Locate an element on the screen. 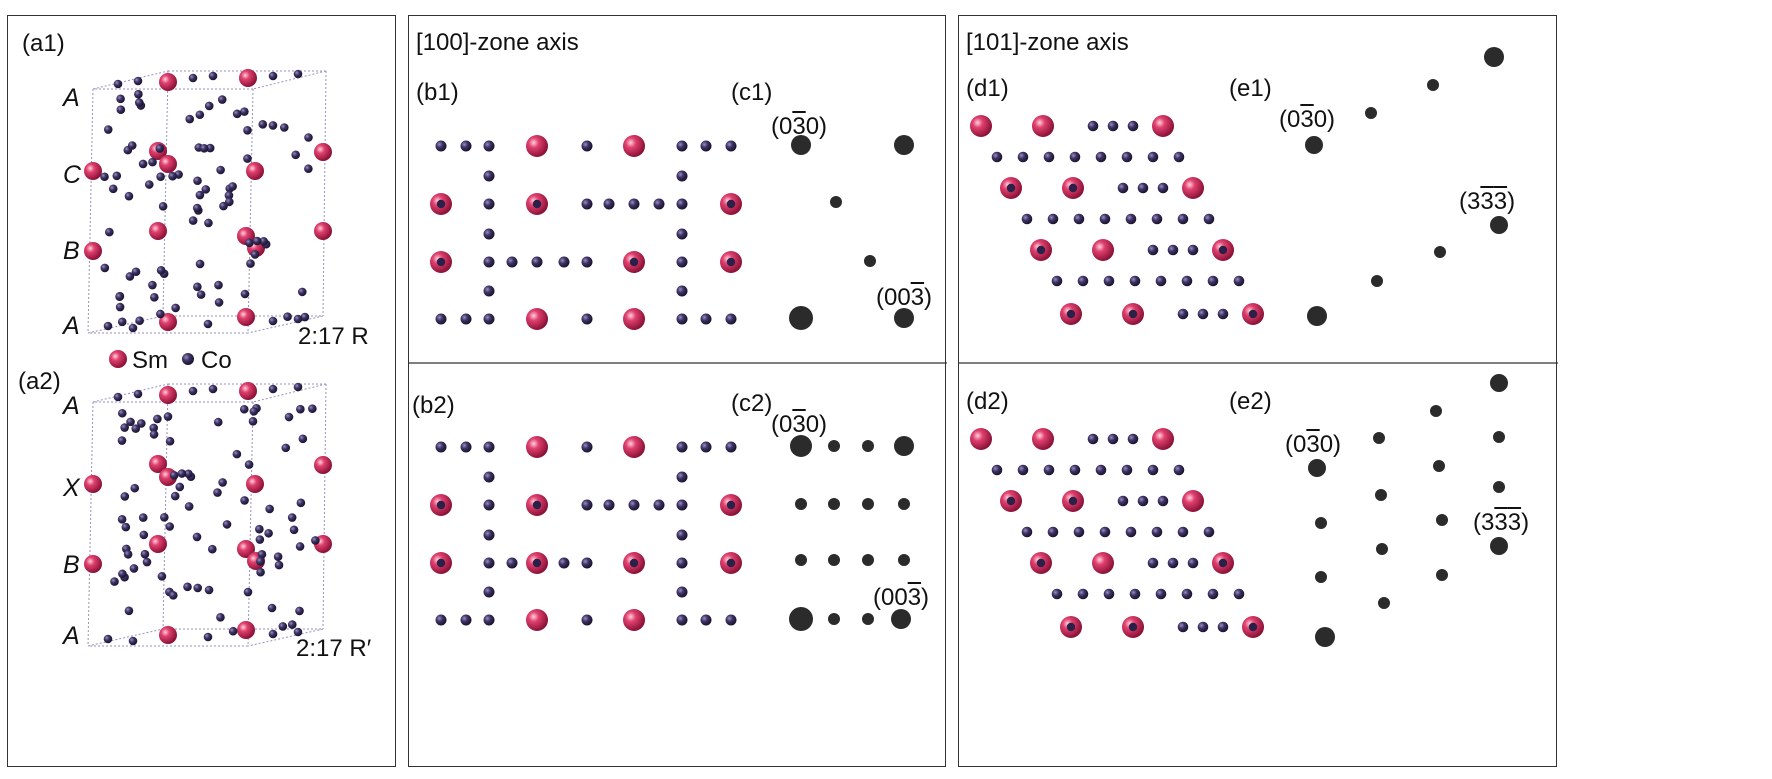  label-d2: (d2) is located at coordinates (987, 401).